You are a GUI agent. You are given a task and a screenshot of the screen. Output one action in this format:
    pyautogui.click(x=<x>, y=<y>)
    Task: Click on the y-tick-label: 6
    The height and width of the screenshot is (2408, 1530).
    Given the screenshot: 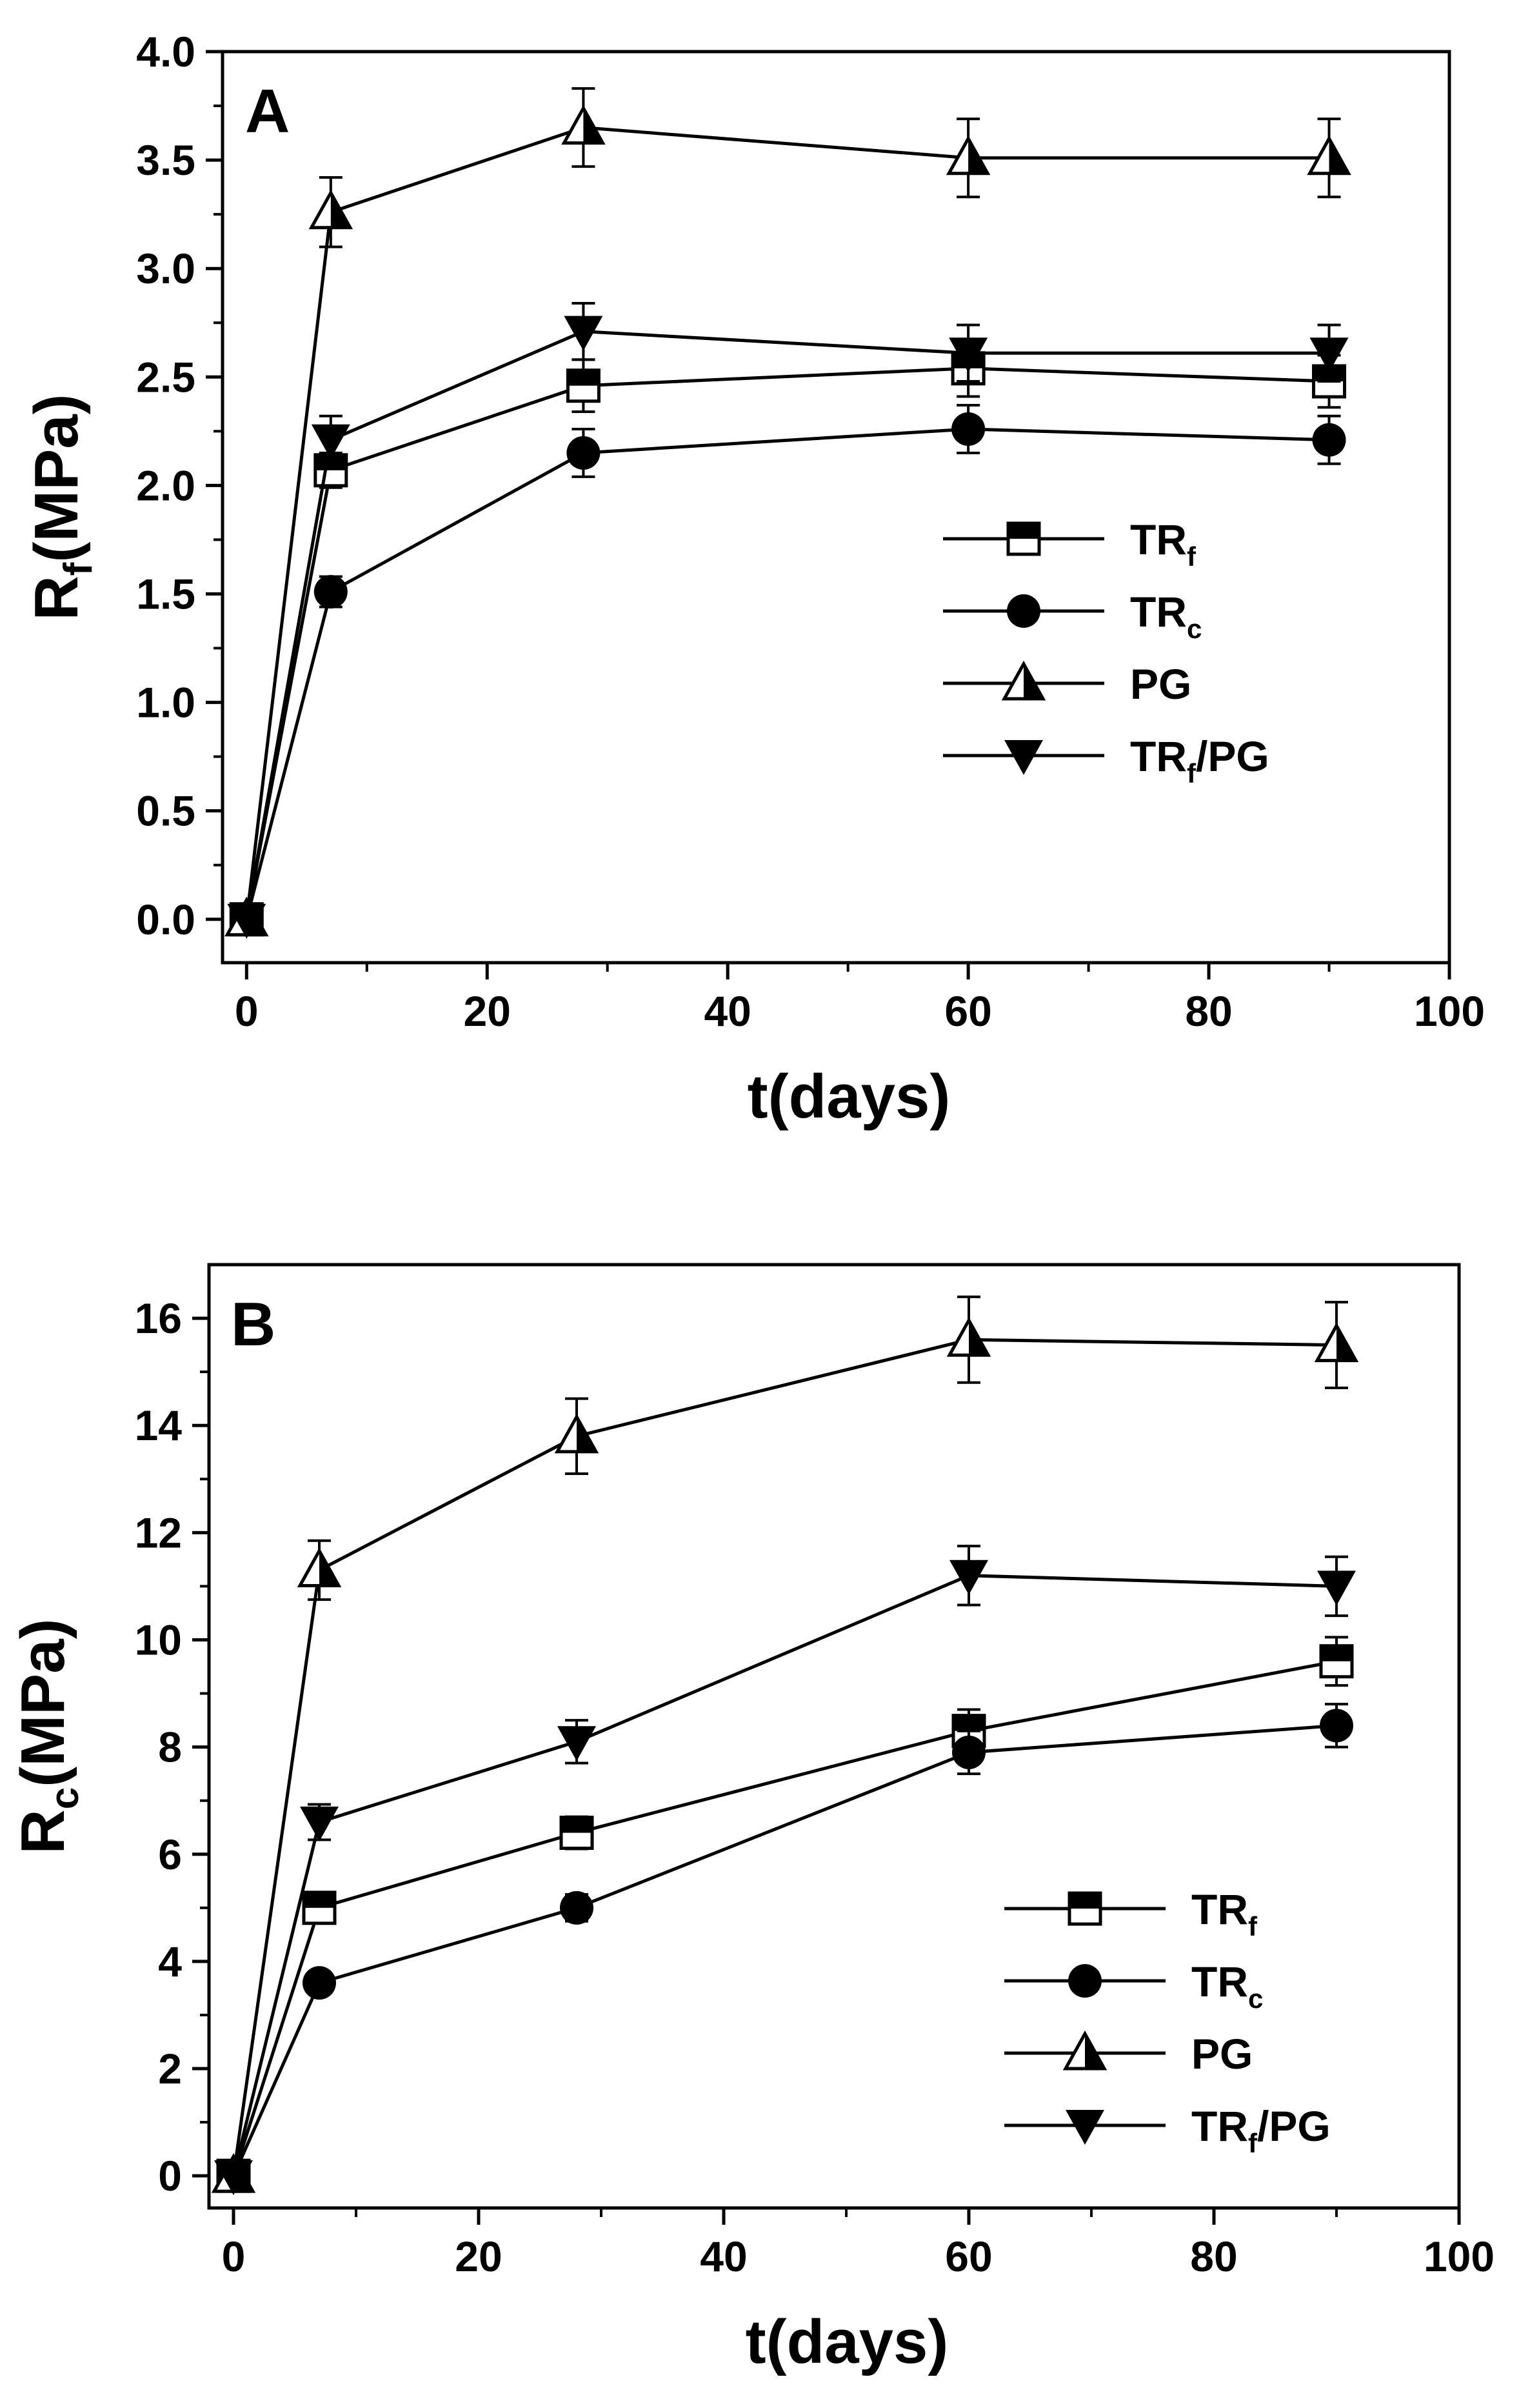 What is the action you would take?
    pyautogui.click(x=170, y=1854)
    